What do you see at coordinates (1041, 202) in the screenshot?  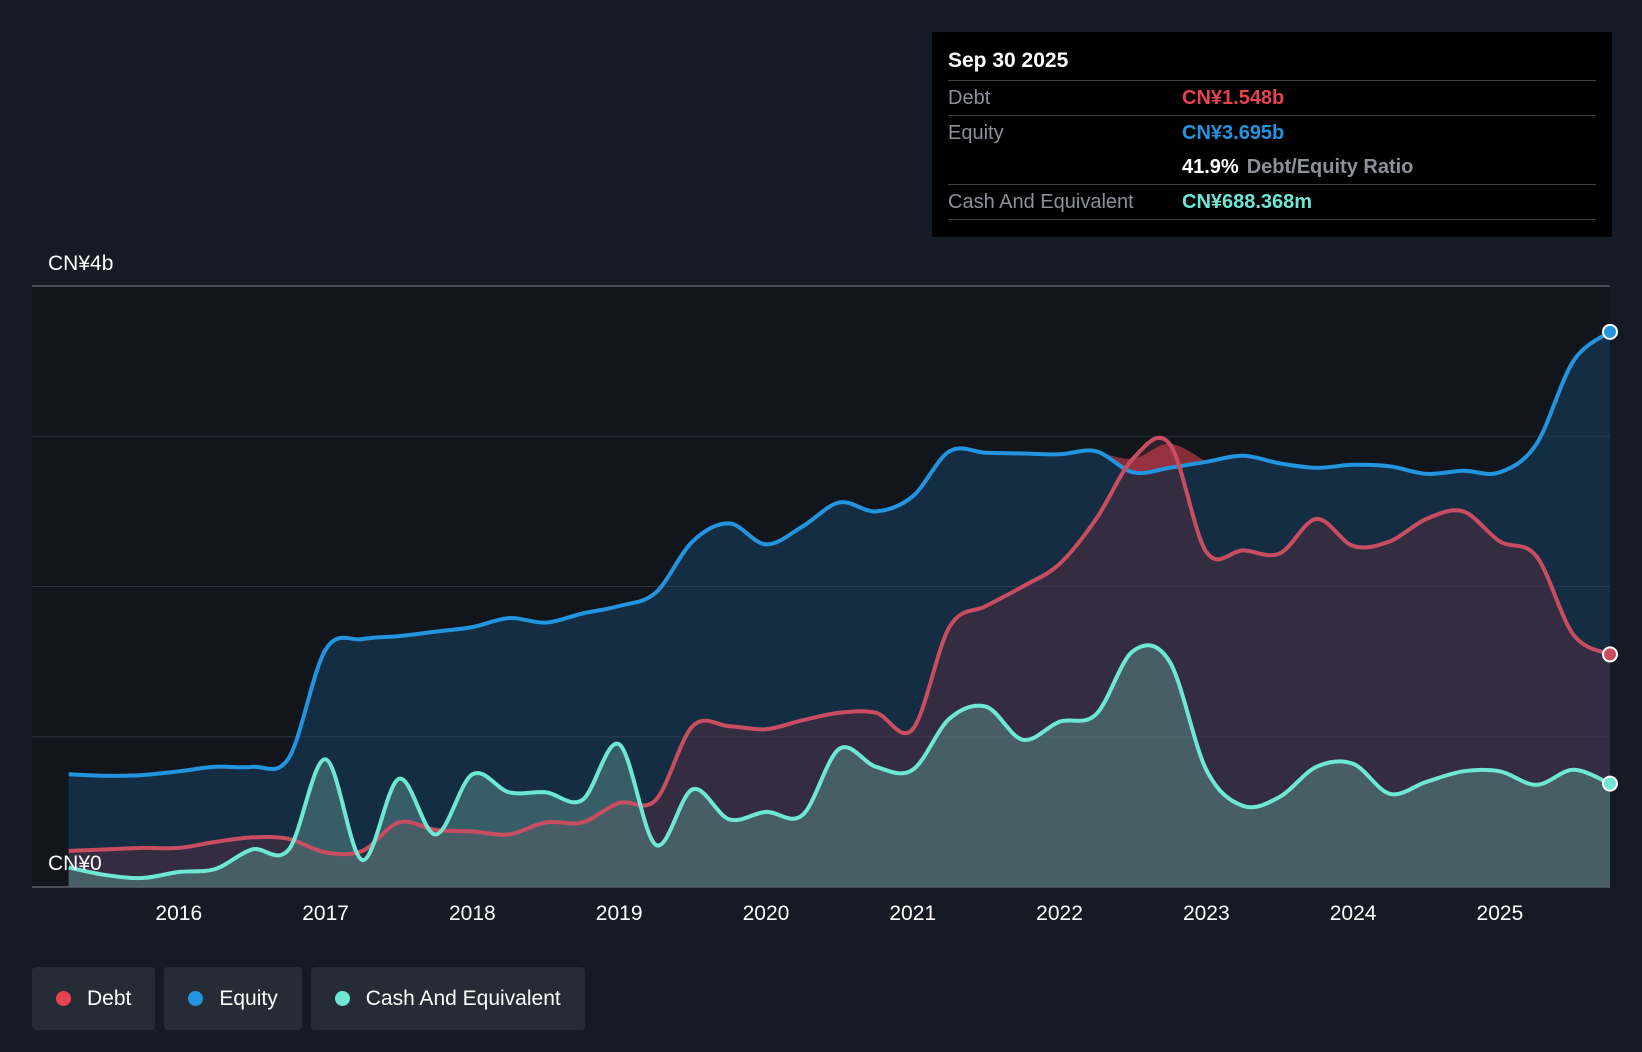 I see `tooltip-cash-label: Cash And Equivalent` at bounding box center [1041, 202].